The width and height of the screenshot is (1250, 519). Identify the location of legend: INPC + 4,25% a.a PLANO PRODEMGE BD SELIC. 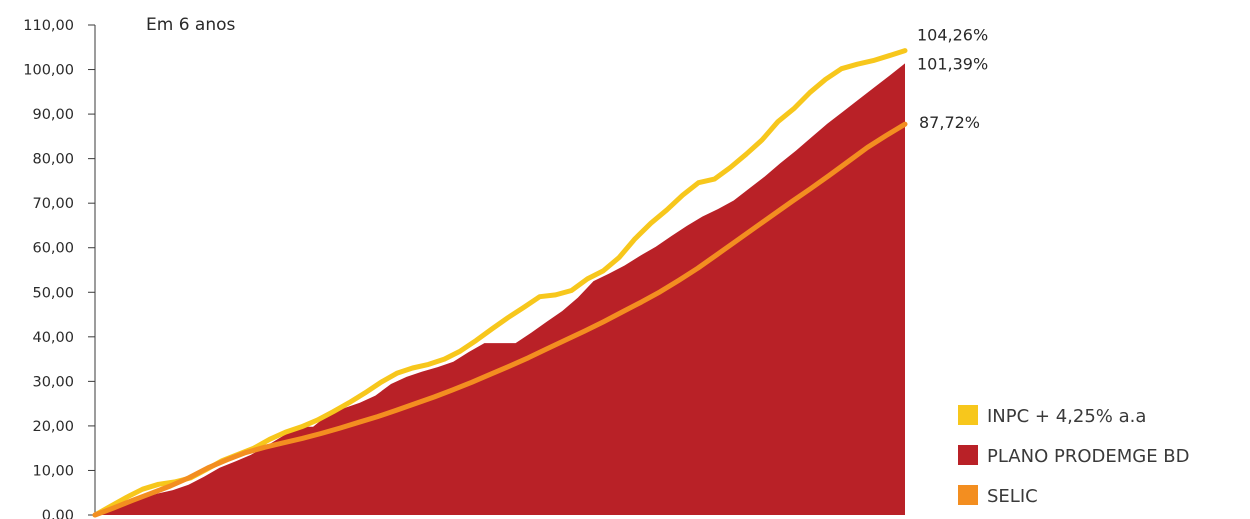
(1074, 456).